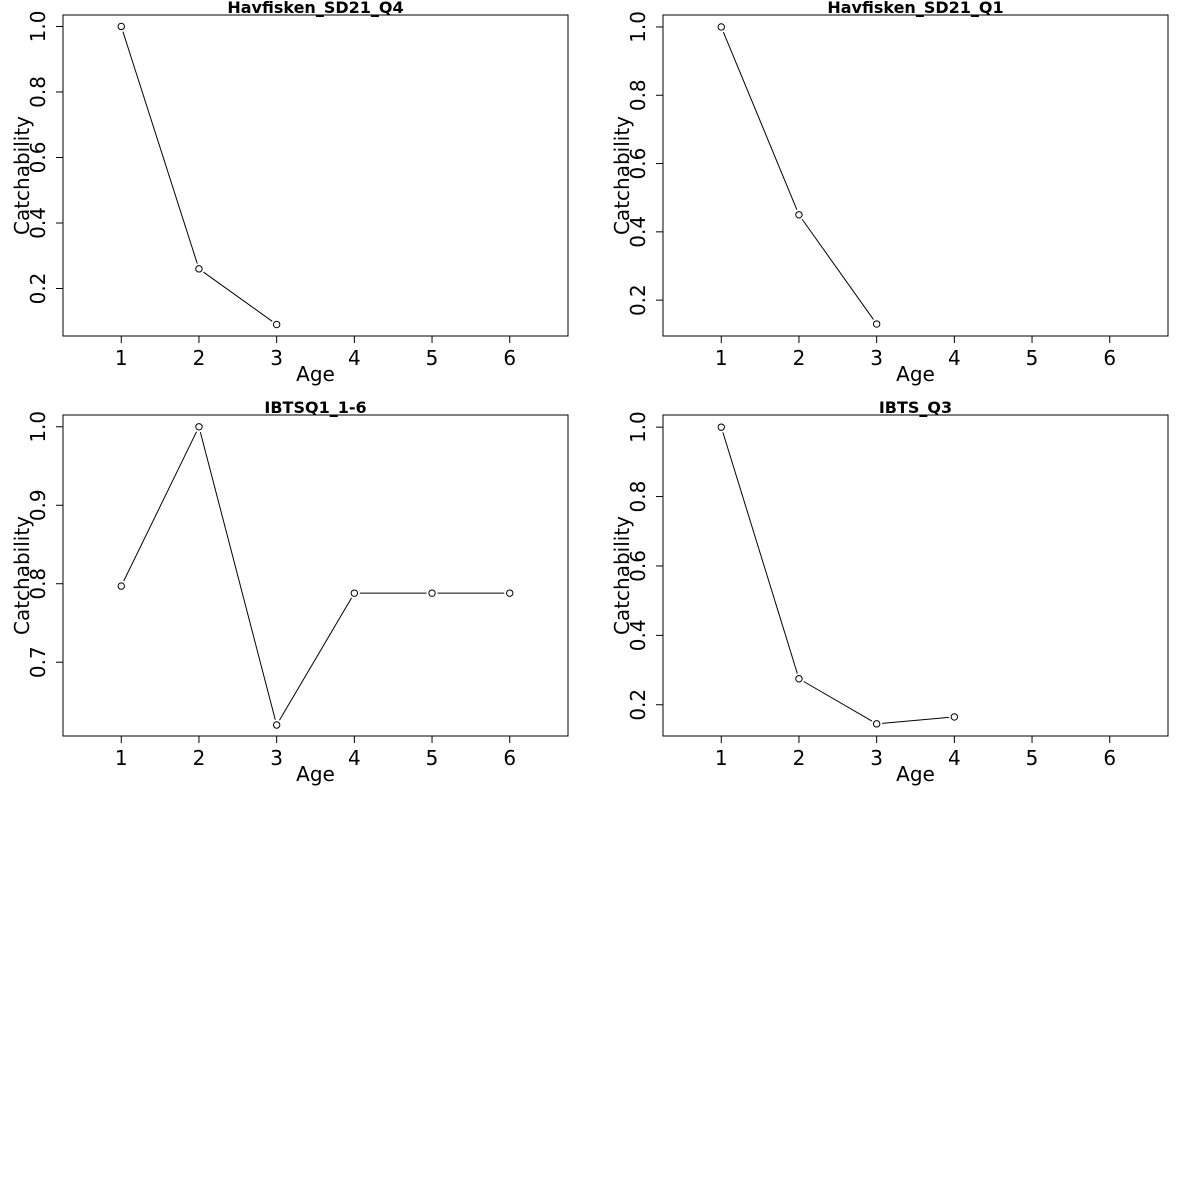  What do you see at coordinates (315, 8) in the screenshot?
I see `chart-title: Havfisken_SD21_Q4` at bounding box center [315, 8].